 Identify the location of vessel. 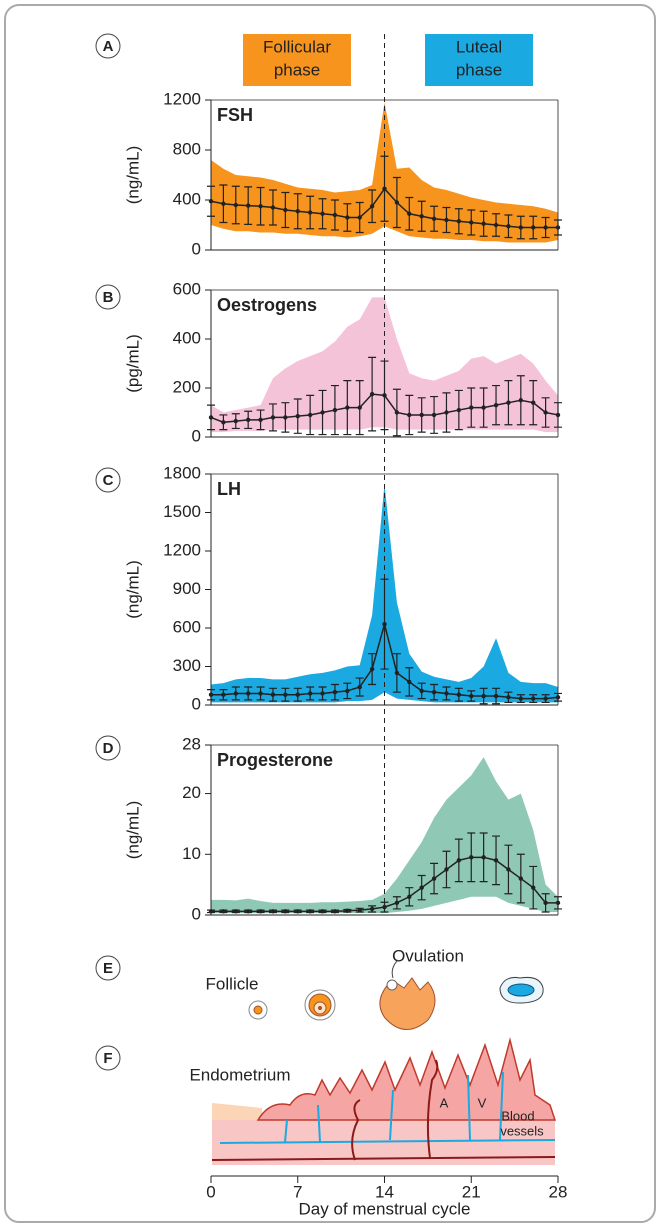
(387, 1141).